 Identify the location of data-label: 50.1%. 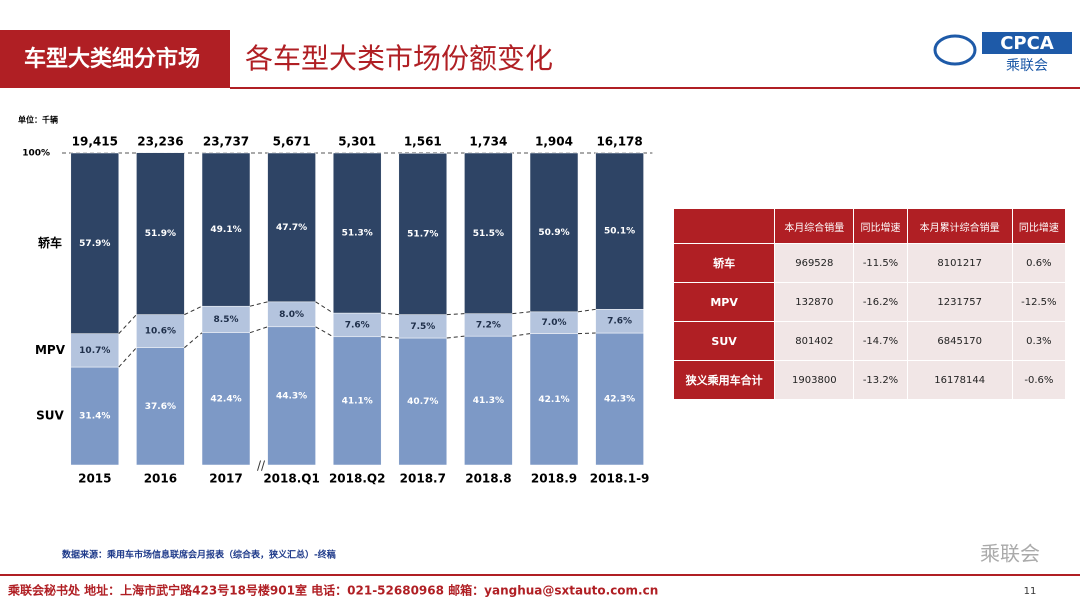
(619, 232).